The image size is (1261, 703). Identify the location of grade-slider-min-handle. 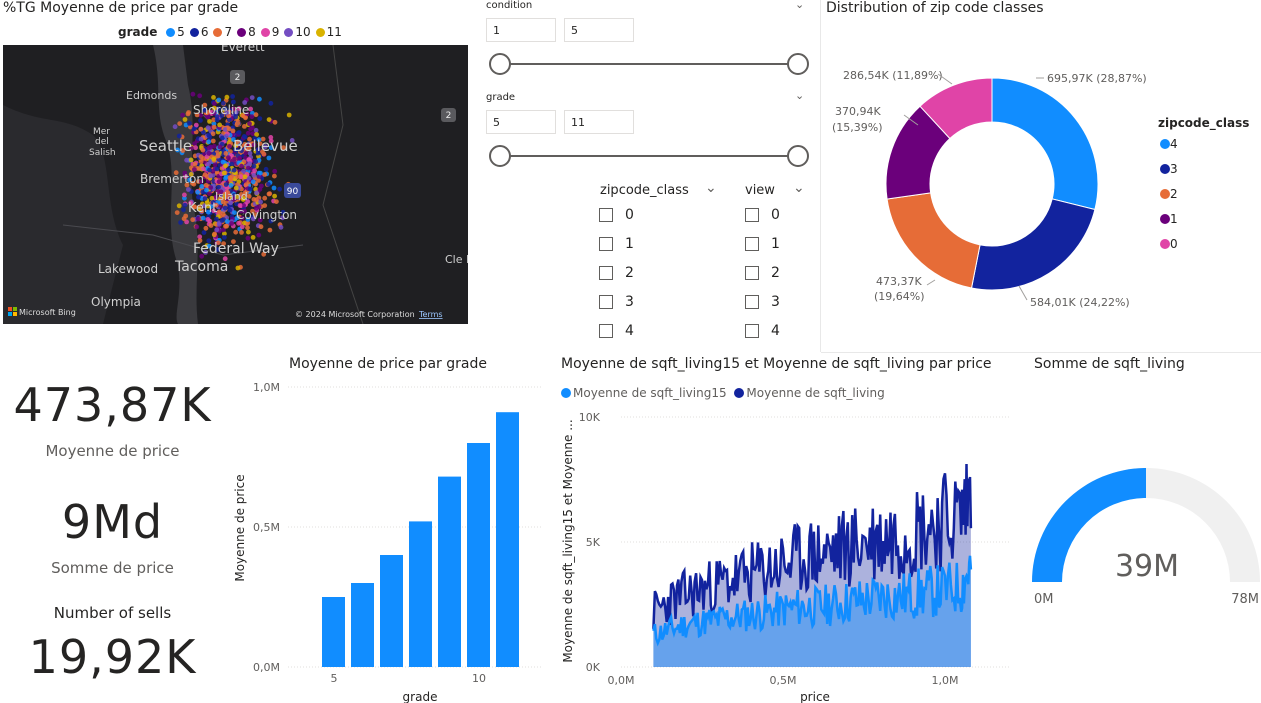
(500, 156).